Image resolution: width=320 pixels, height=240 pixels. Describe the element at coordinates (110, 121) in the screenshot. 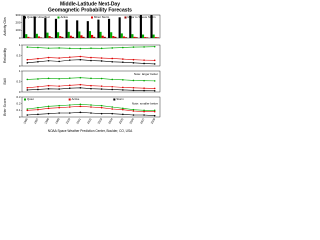

I see `x-tick-label: 2004` at that location.